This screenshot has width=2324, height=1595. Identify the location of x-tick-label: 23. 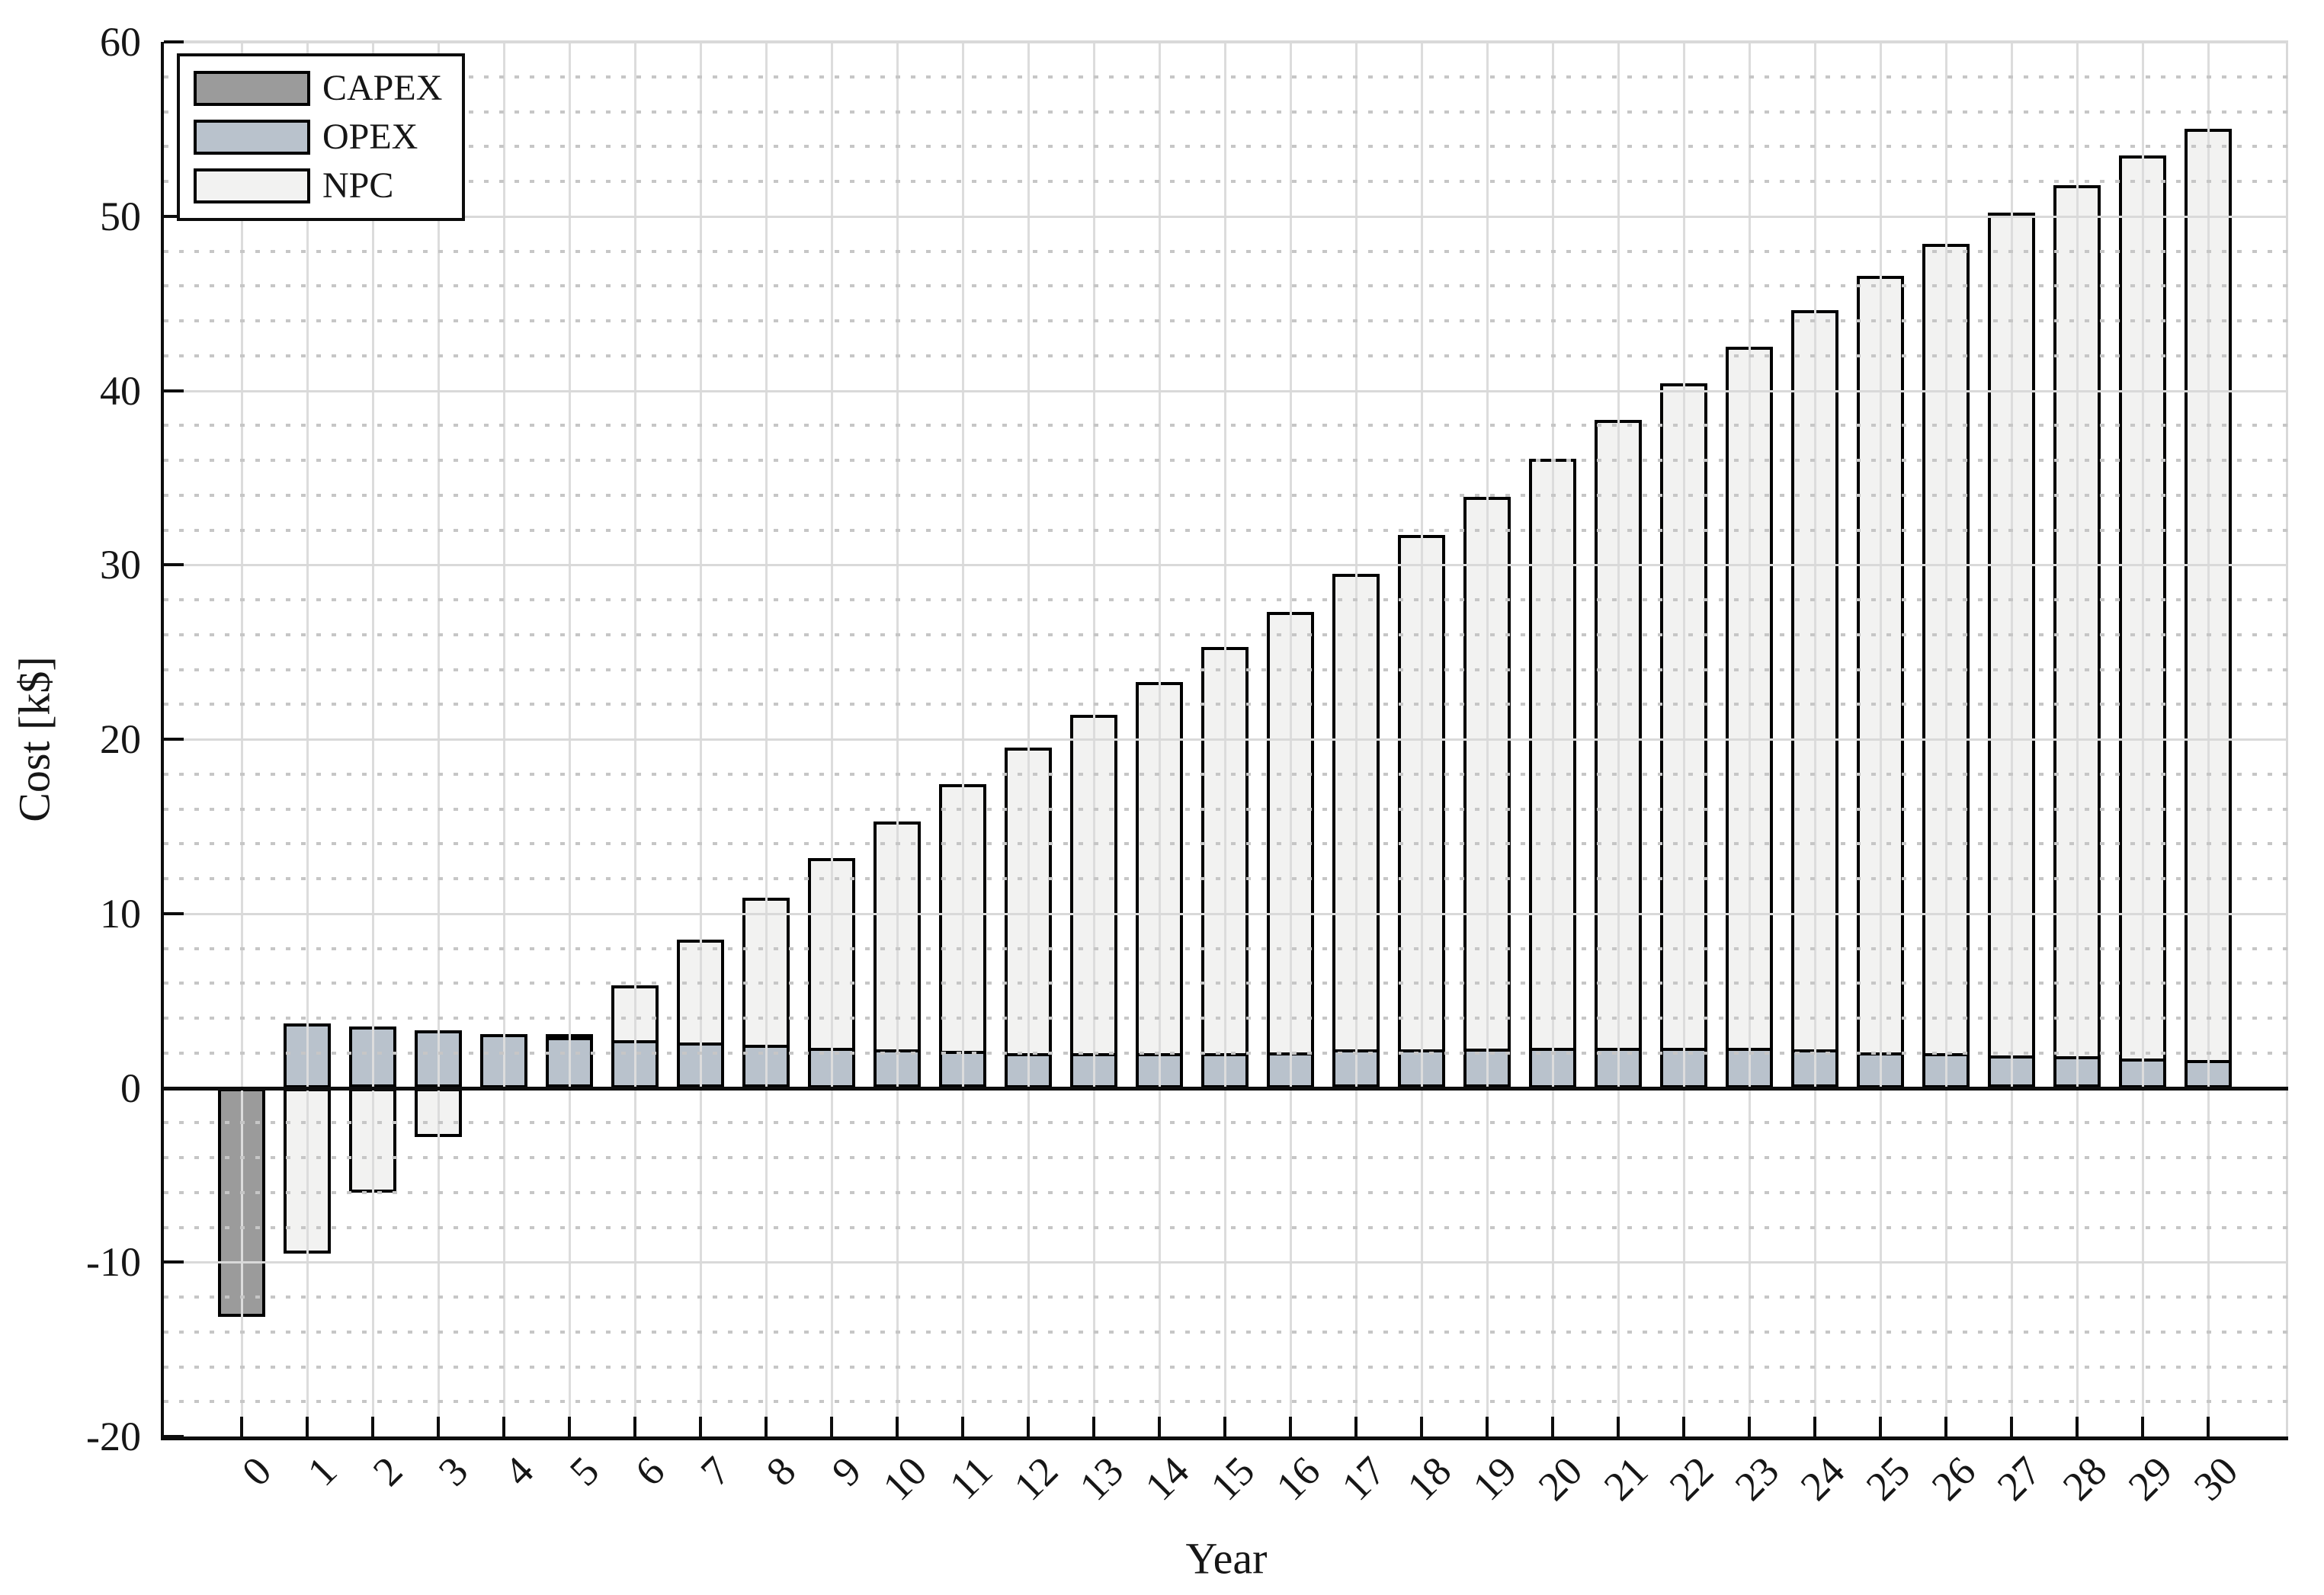
(1757, 1478).